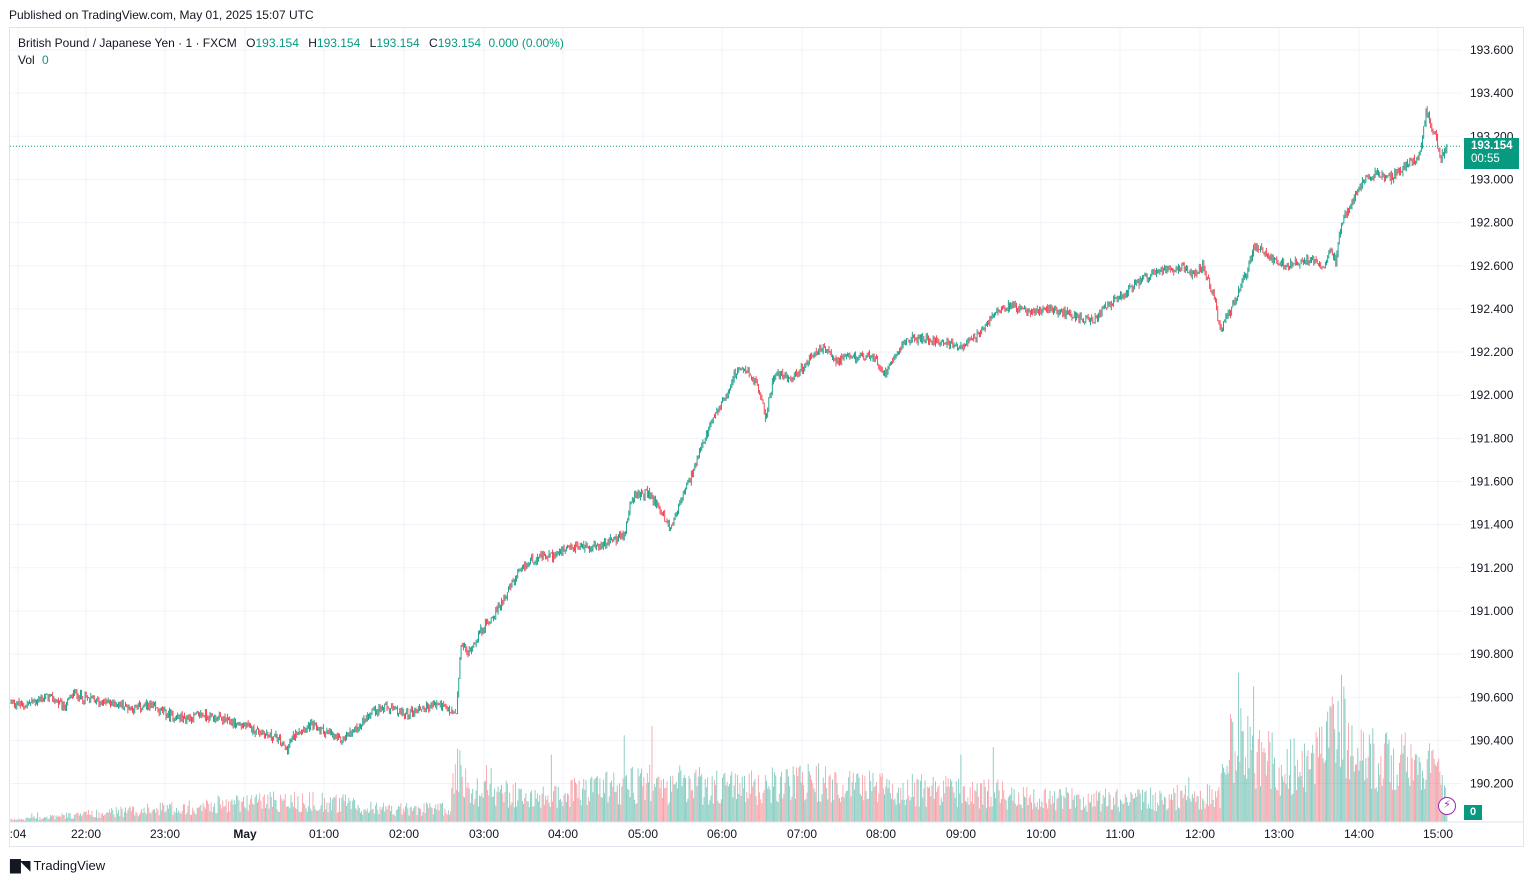 The image size is (1534, 883). Describe the element at coordinates (57, 865) in the screenshot. I see `tradingview-brand: ▇◥ TradingView` at that location.